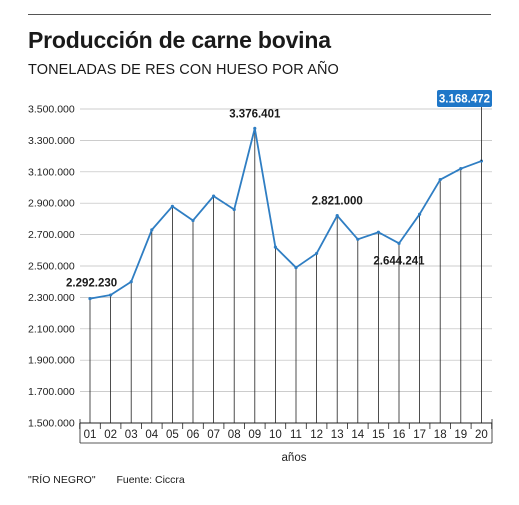  I want to click on x-tick-label: 15, so click(378, 435).